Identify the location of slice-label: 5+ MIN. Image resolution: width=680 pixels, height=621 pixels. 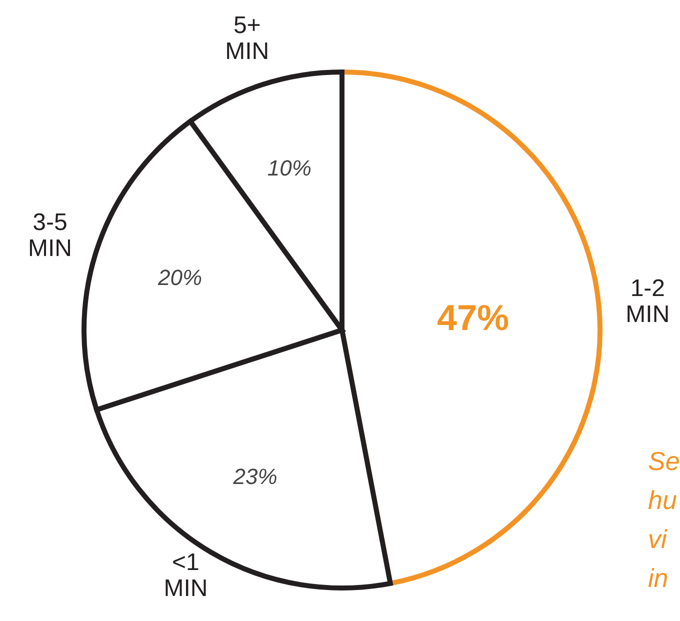
(247, 38).